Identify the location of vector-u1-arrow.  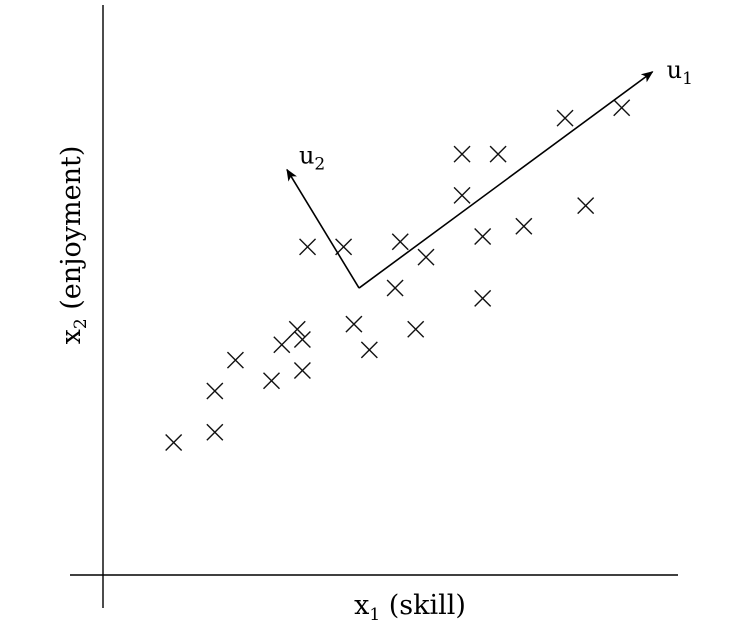
(506, 180).